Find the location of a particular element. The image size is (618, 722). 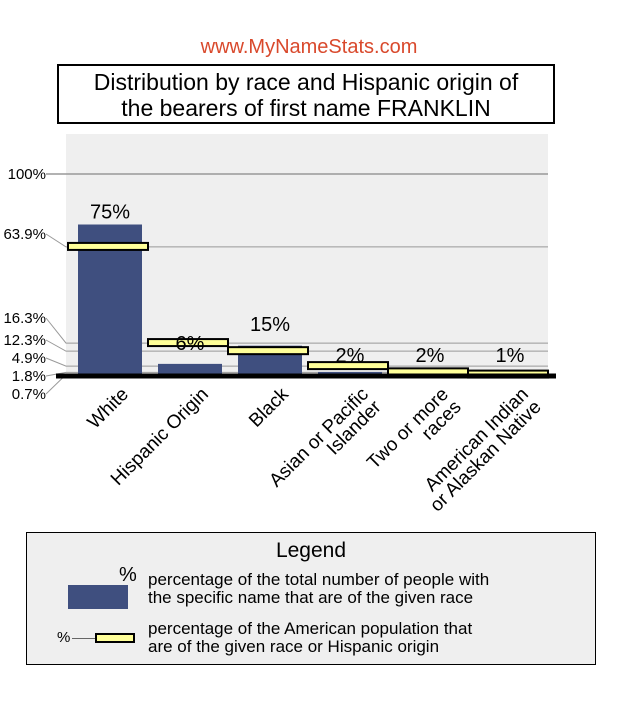

bar-value-label: 75% is located at coordinates (110, 213).